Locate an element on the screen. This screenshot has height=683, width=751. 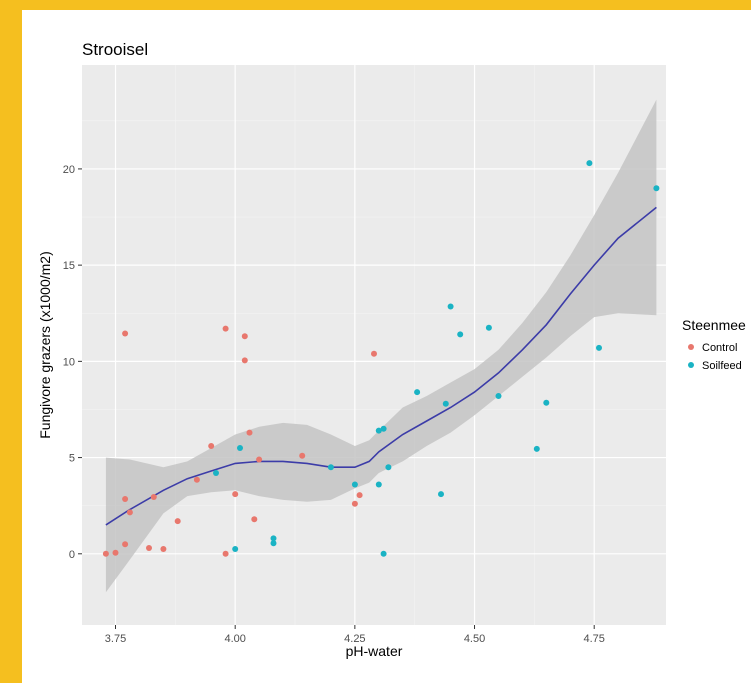
y-tick-label: 5 is located at coordinates (72, 459).